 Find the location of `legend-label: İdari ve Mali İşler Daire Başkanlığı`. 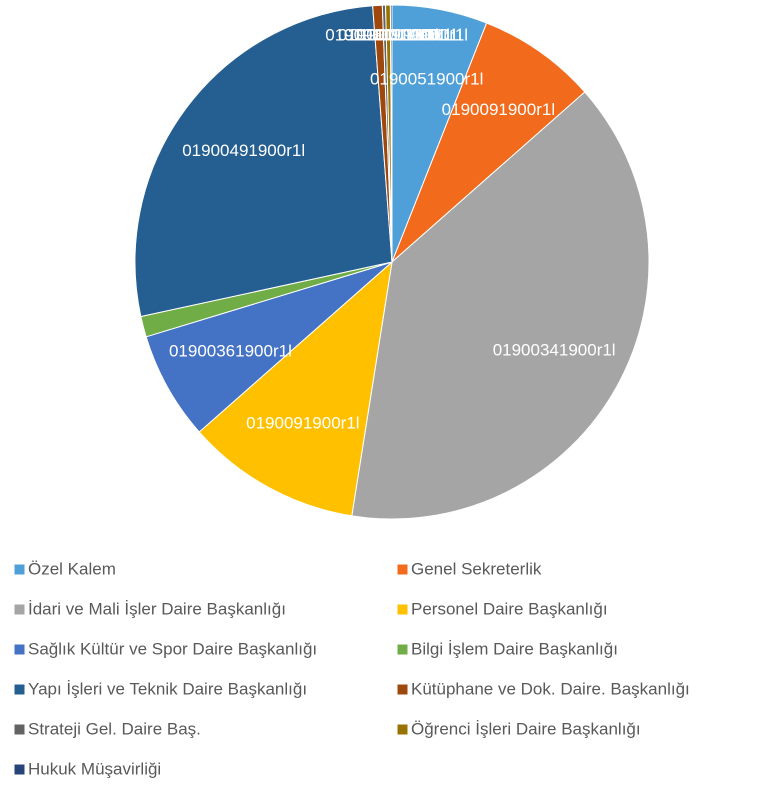

legend-label: İdari ve Mali İşler Daire Başkanlığı is located at coordinates (157, 608).